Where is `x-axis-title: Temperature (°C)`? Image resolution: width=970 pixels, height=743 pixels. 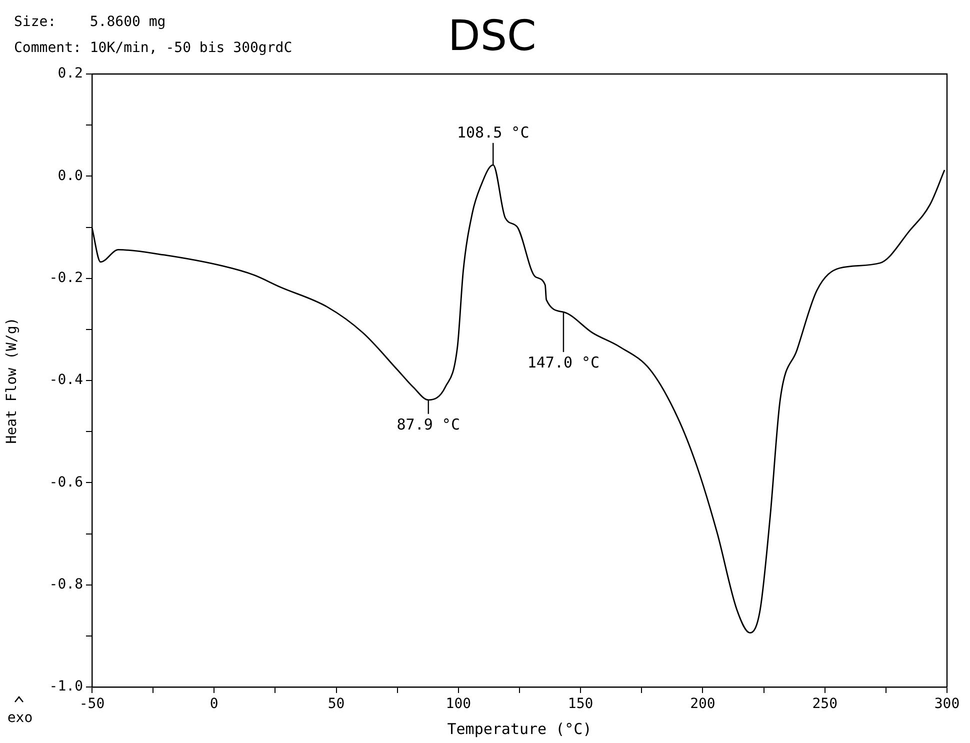
x-axis-title: Temperature (°C) is located at coordinates (519, 729).